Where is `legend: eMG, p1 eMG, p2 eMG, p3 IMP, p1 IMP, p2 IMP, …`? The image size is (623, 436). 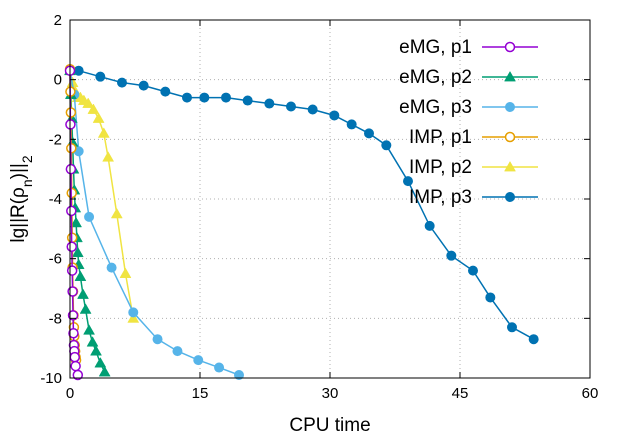 legend: eMG, p1 eMG, p2 eMG, p3 IMP, p1 IMP, p2 IMP, … is located at coordinates (468, 122).